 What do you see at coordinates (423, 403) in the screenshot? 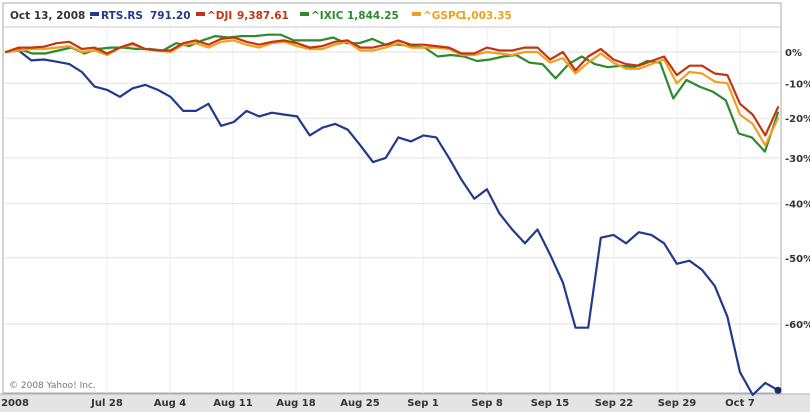
I see `x-tick-label: Sep 1` at bounding box center [423, 403].